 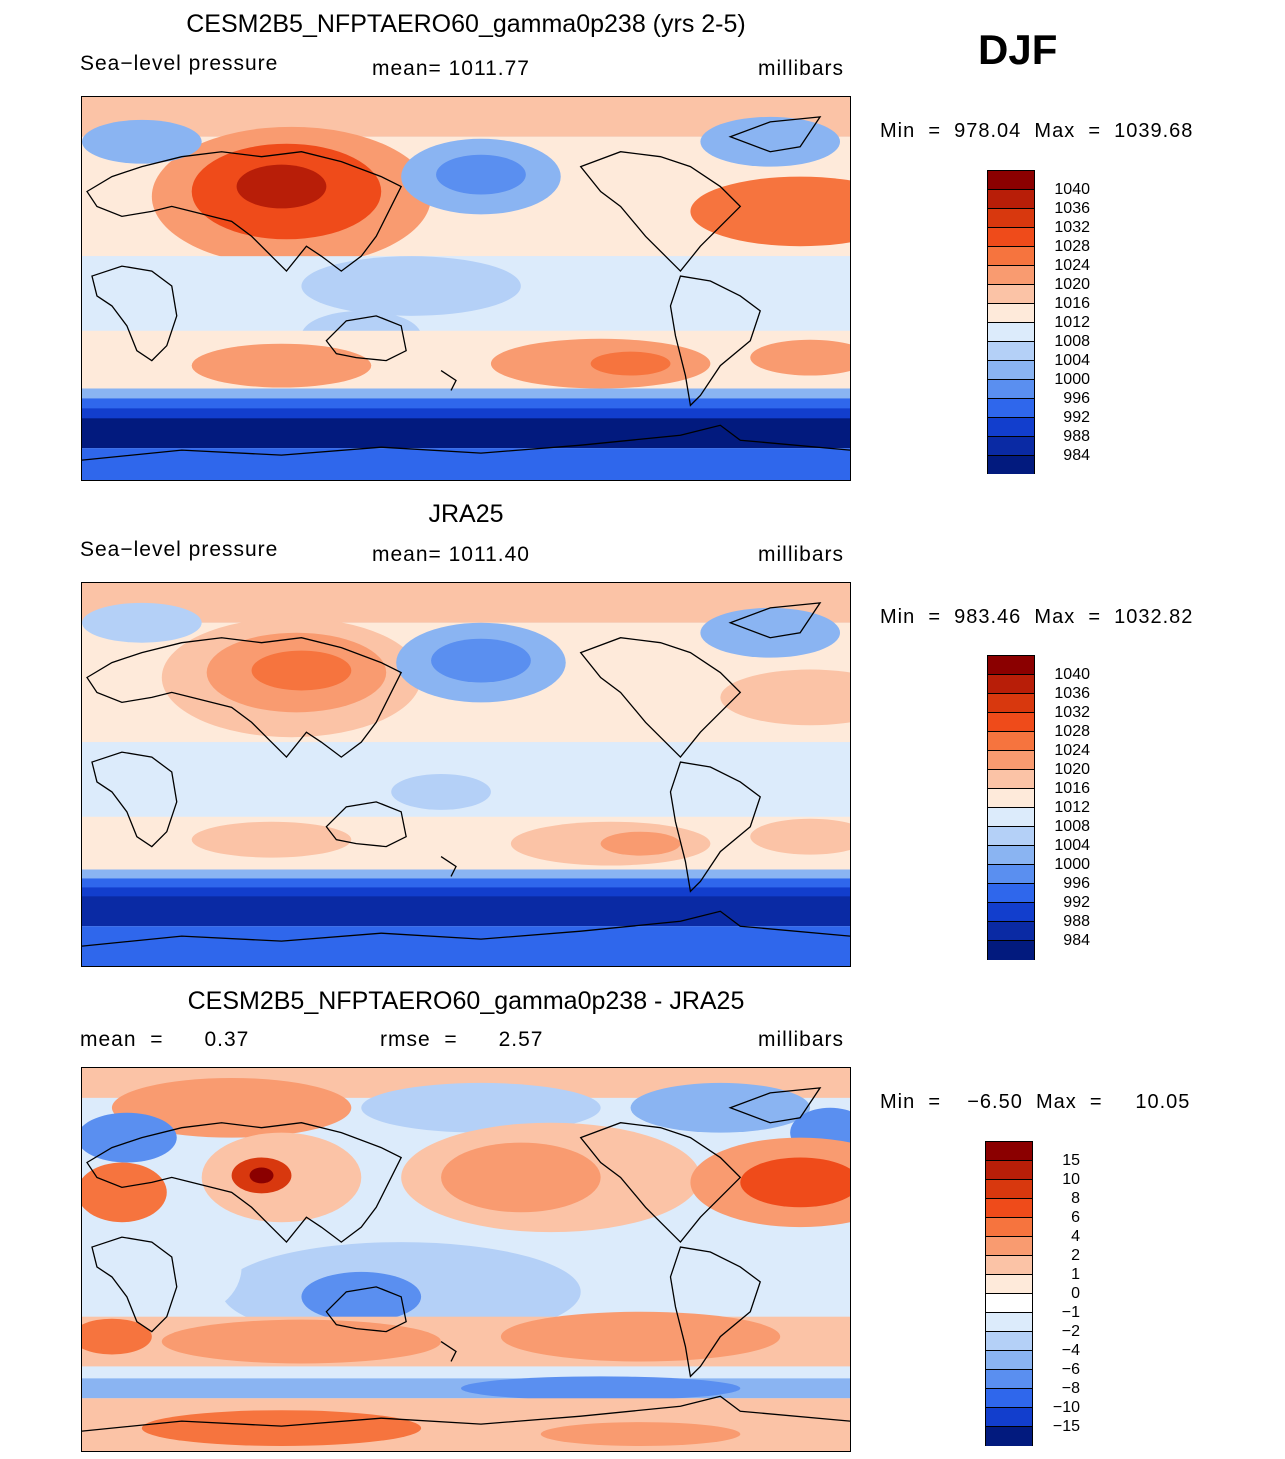 What do you see at coordinates (1075, 1198) in the screenshot?
I see `colorbar-label: 8` at bounding box center [1075, 1198].